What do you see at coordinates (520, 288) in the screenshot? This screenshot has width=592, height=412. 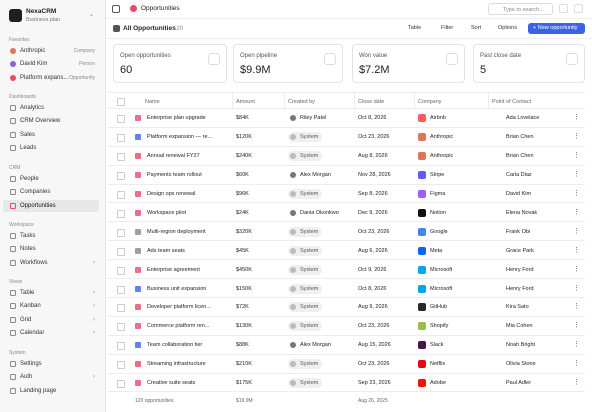 I see `contact: Henry Ford` at bounding box center [520, 288].